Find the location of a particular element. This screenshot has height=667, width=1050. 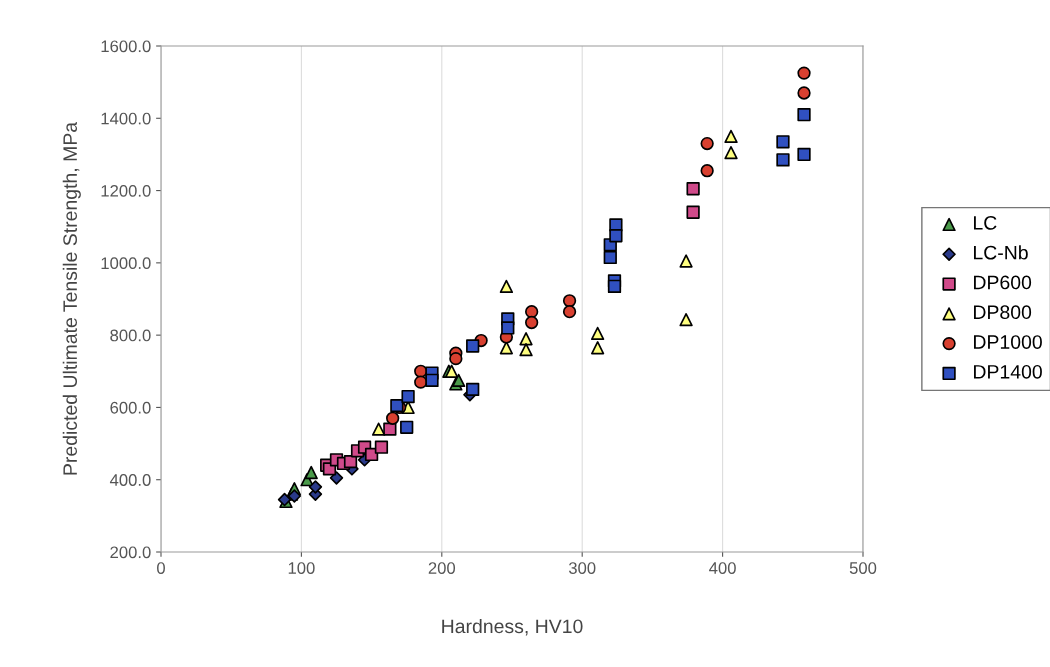

legend-label: DP1000 is located at coordinates (1008, 342).